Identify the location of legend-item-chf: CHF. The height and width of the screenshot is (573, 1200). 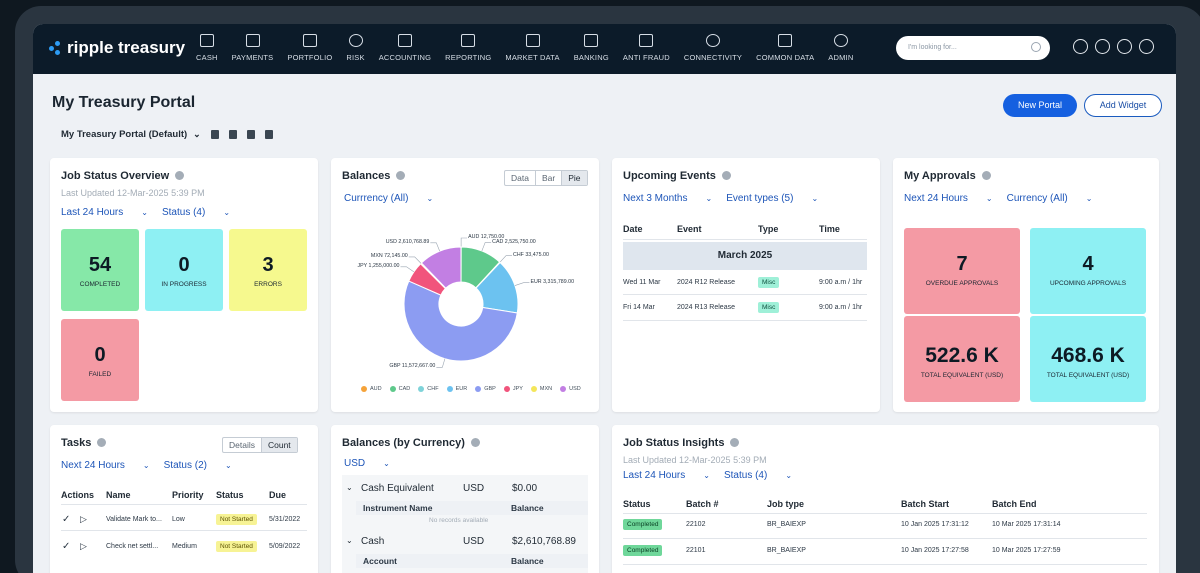
(428, 389).